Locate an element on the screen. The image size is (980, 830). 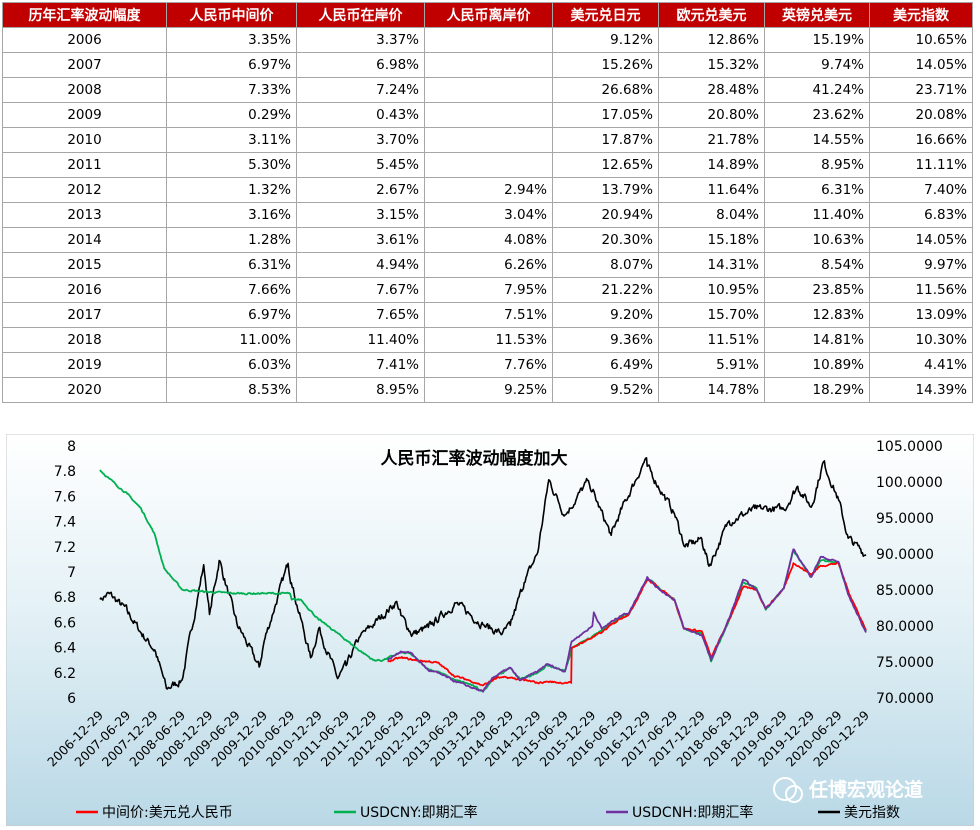
table-cell: 10.65% is located at coordinates (921, 40).